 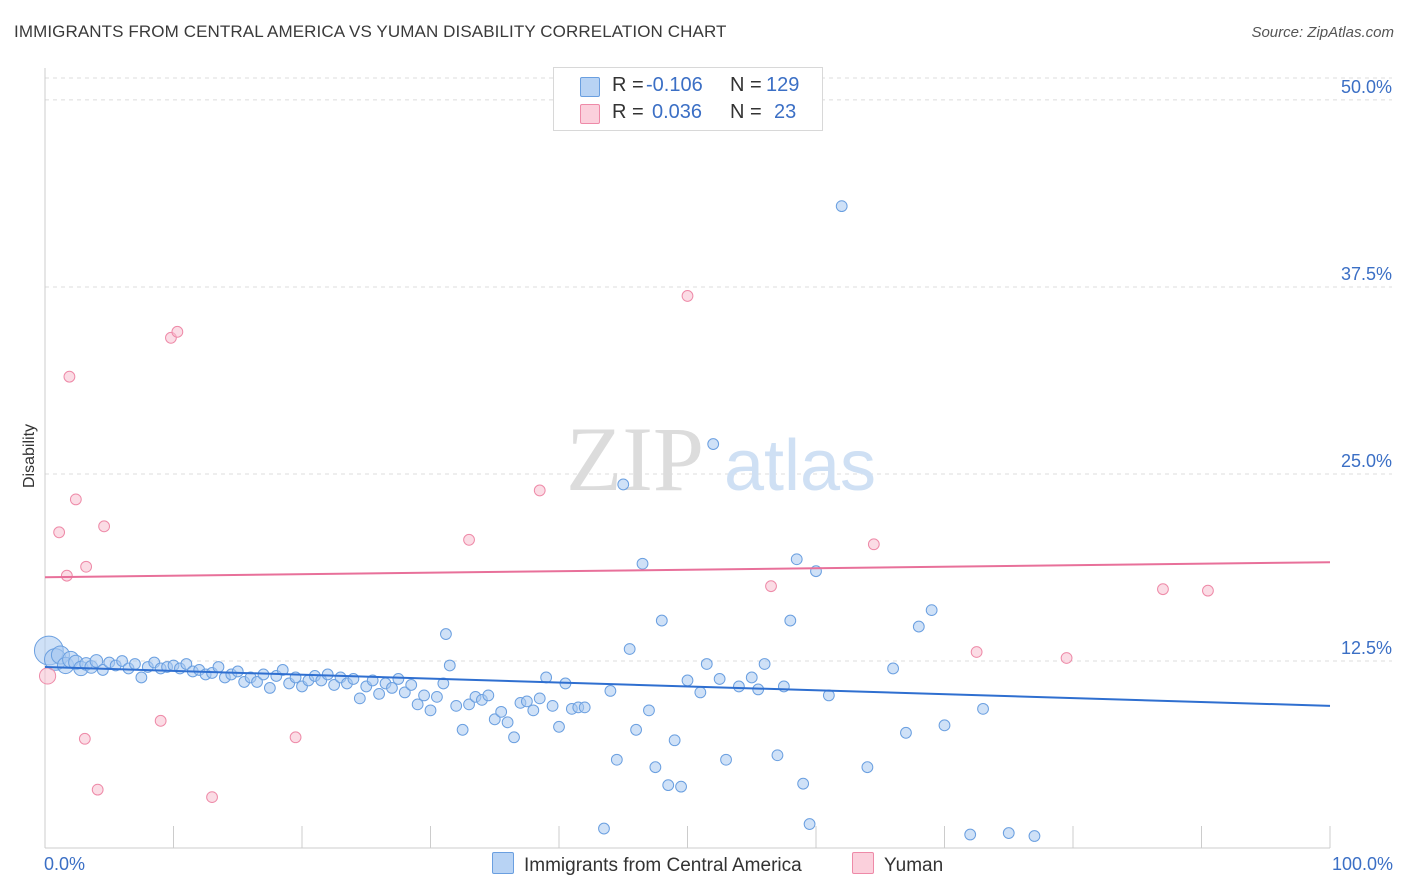 I want to click on bottom-legend-label-yuman: Yuman, so click(x=914, y=865).